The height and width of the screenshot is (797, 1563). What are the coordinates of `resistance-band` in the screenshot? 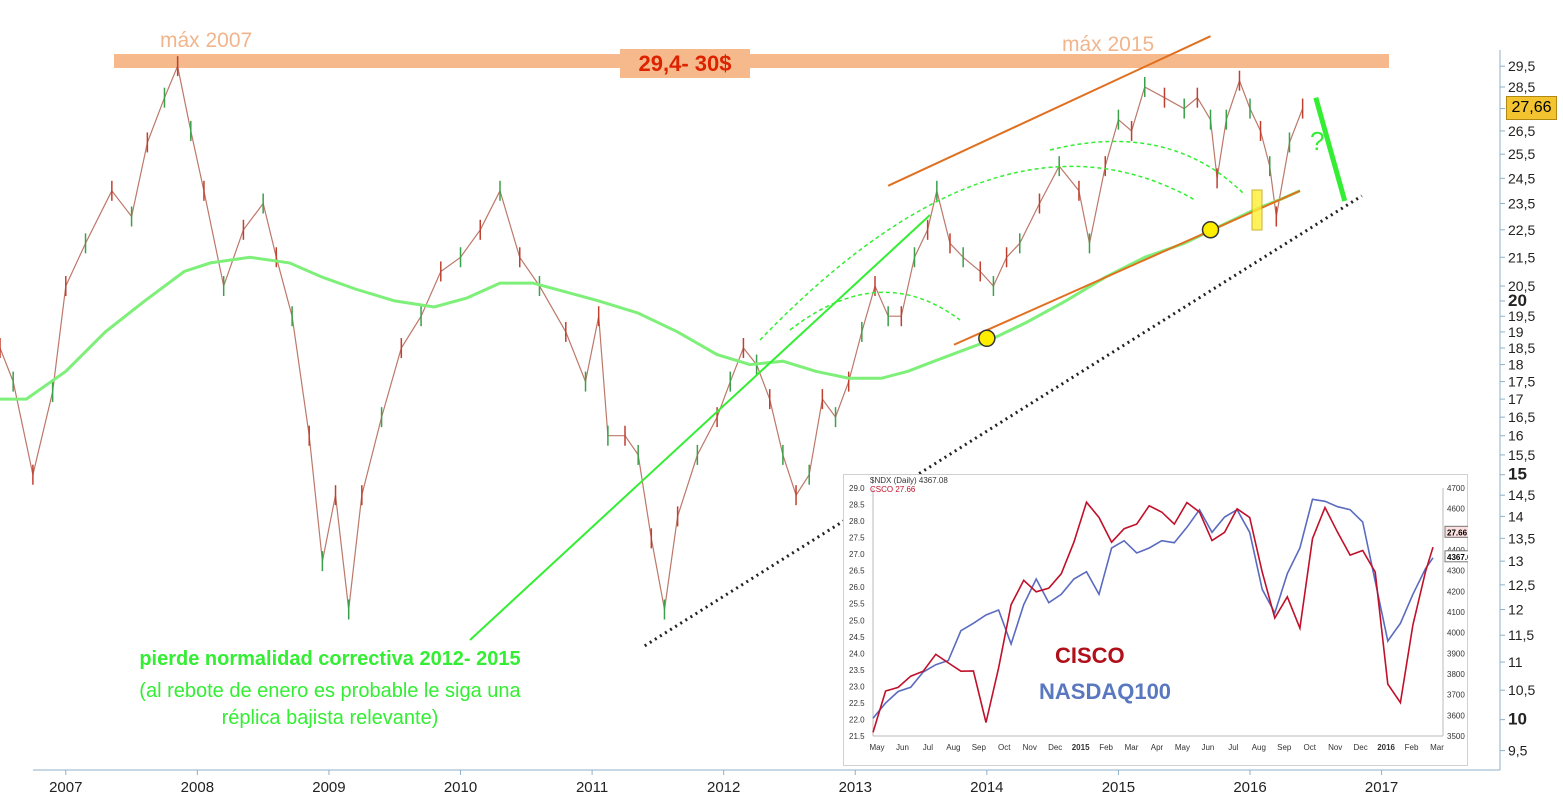 It's located at (751, 61).